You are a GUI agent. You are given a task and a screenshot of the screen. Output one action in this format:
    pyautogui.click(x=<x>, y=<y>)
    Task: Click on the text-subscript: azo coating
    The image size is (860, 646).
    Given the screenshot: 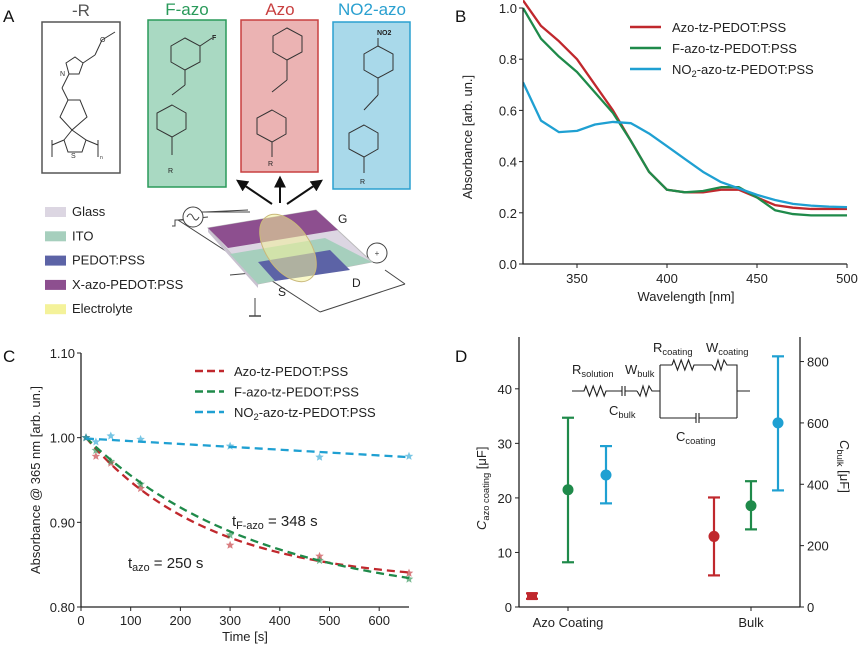 What is the action you would take?
    pyautogui.click(x=486, y=497)
    